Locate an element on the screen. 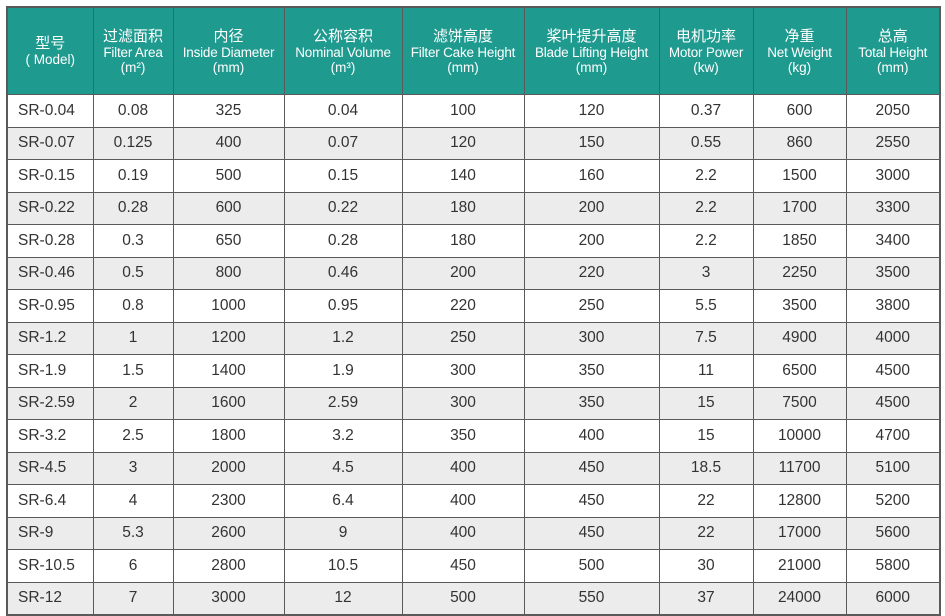 The height and width of the screenshot is (616, 945). column-header-unit: (m³) is located at coordinates (343, 67).